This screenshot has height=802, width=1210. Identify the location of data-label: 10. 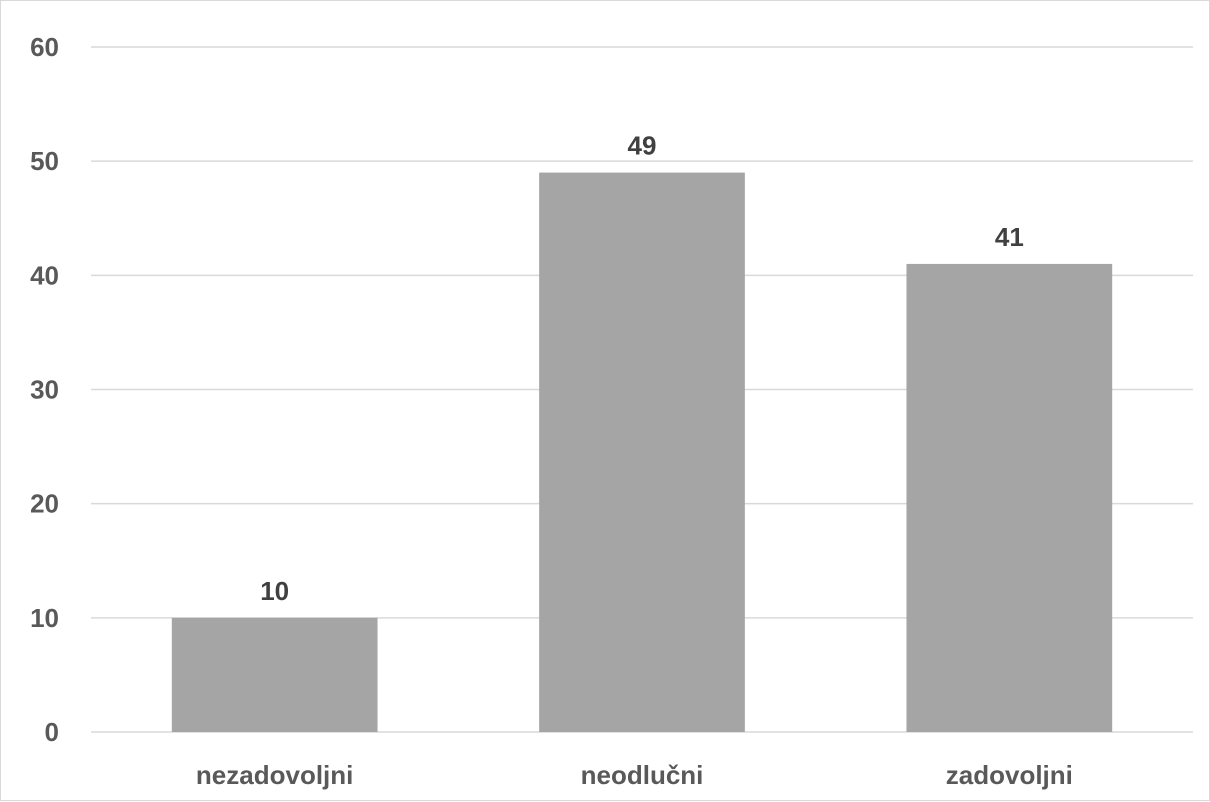
(274, 591).